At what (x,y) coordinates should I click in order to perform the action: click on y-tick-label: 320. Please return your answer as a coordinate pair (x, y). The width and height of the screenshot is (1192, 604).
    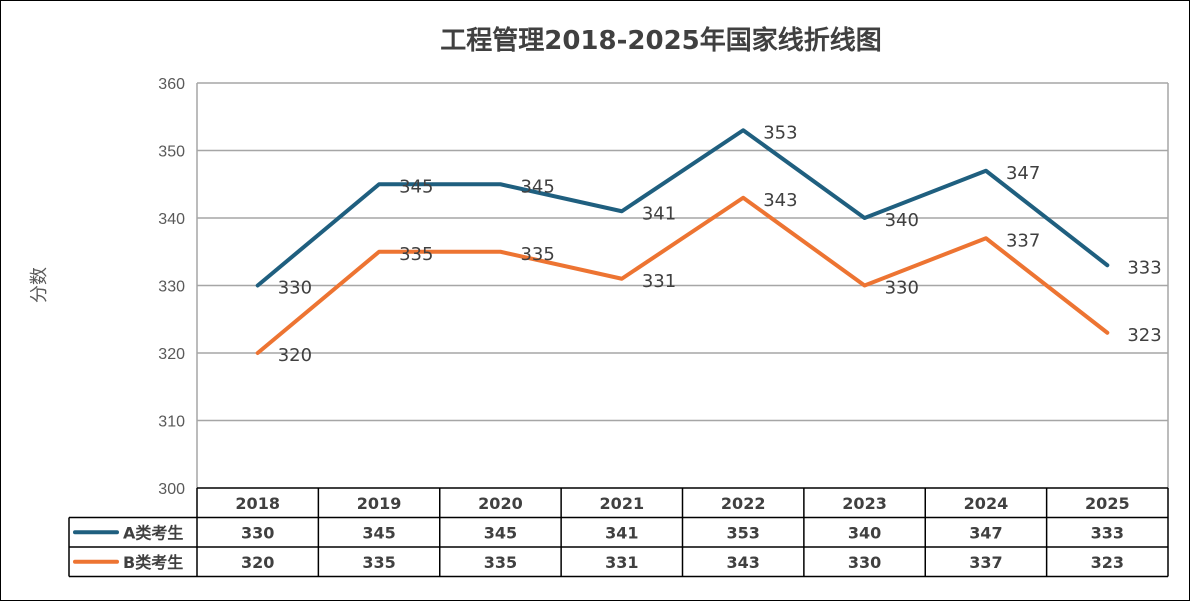
    Looking at the image, I should click on (171, 354).